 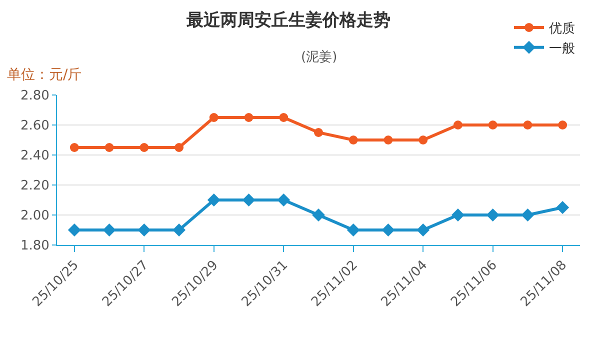 I want to click on y-axis-title: 单位：元/斤, so click(x=44, y=75).